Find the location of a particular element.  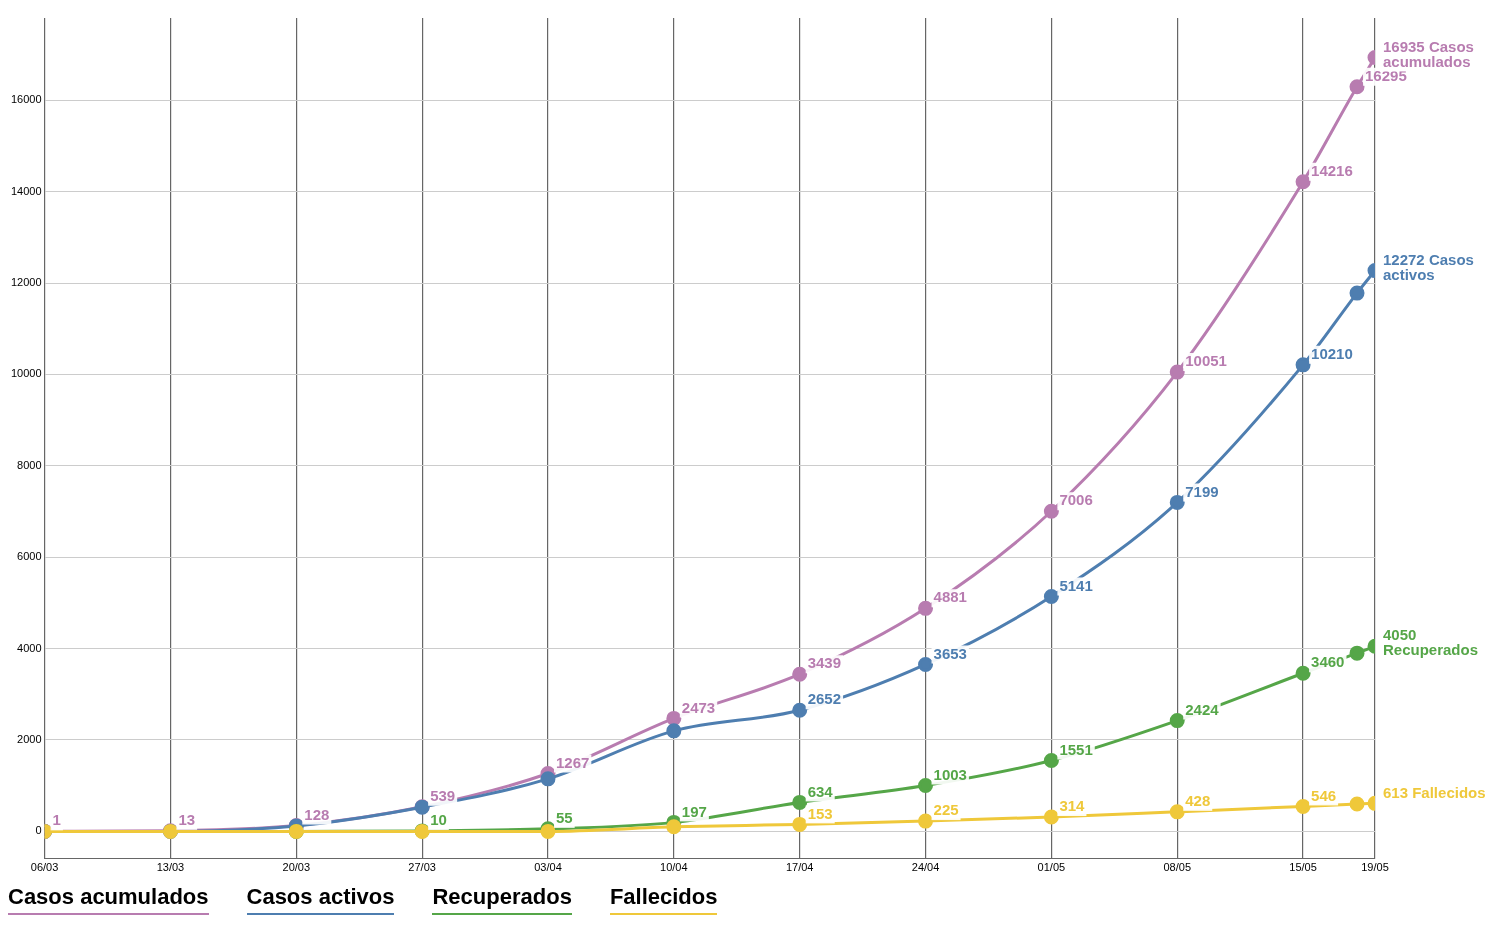

data-label: 2652 is located at coordinates (824, 699).